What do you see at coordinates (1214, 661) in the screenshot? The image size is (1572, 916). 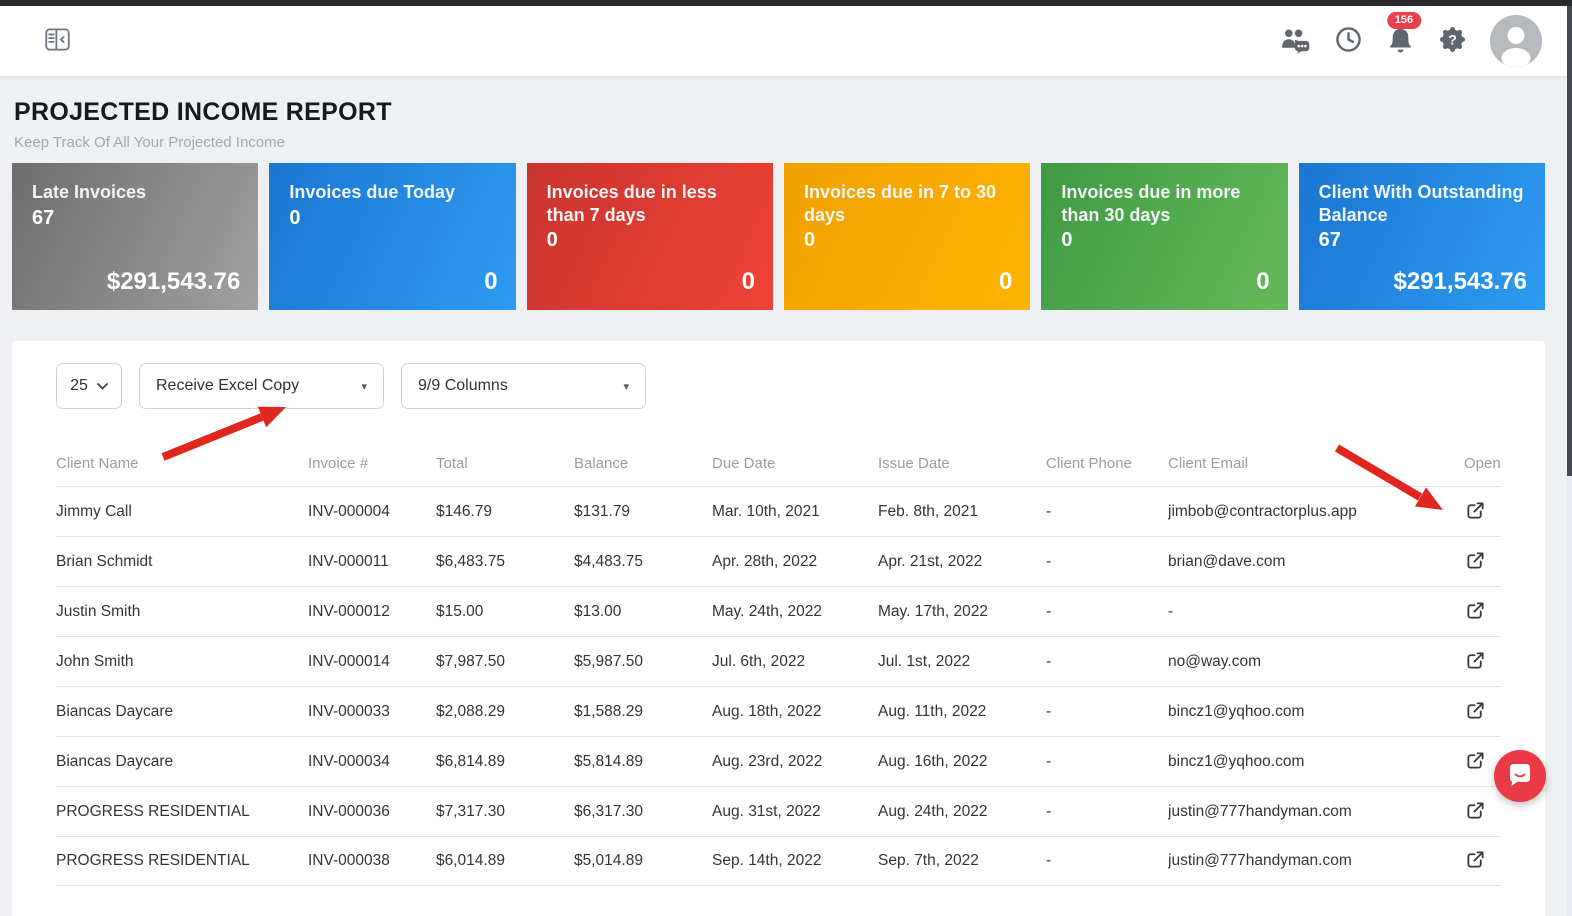 I see `cell-client-email: no@way.com` at bounding box center [1214, 661].